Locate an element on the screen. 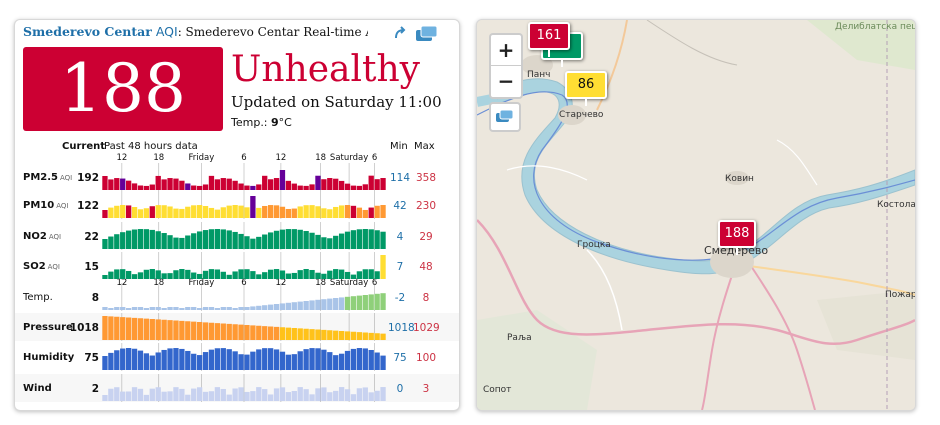 The height and width of the screenshot is (425, 940). max-header: Max is located at coordinates (424, 146).